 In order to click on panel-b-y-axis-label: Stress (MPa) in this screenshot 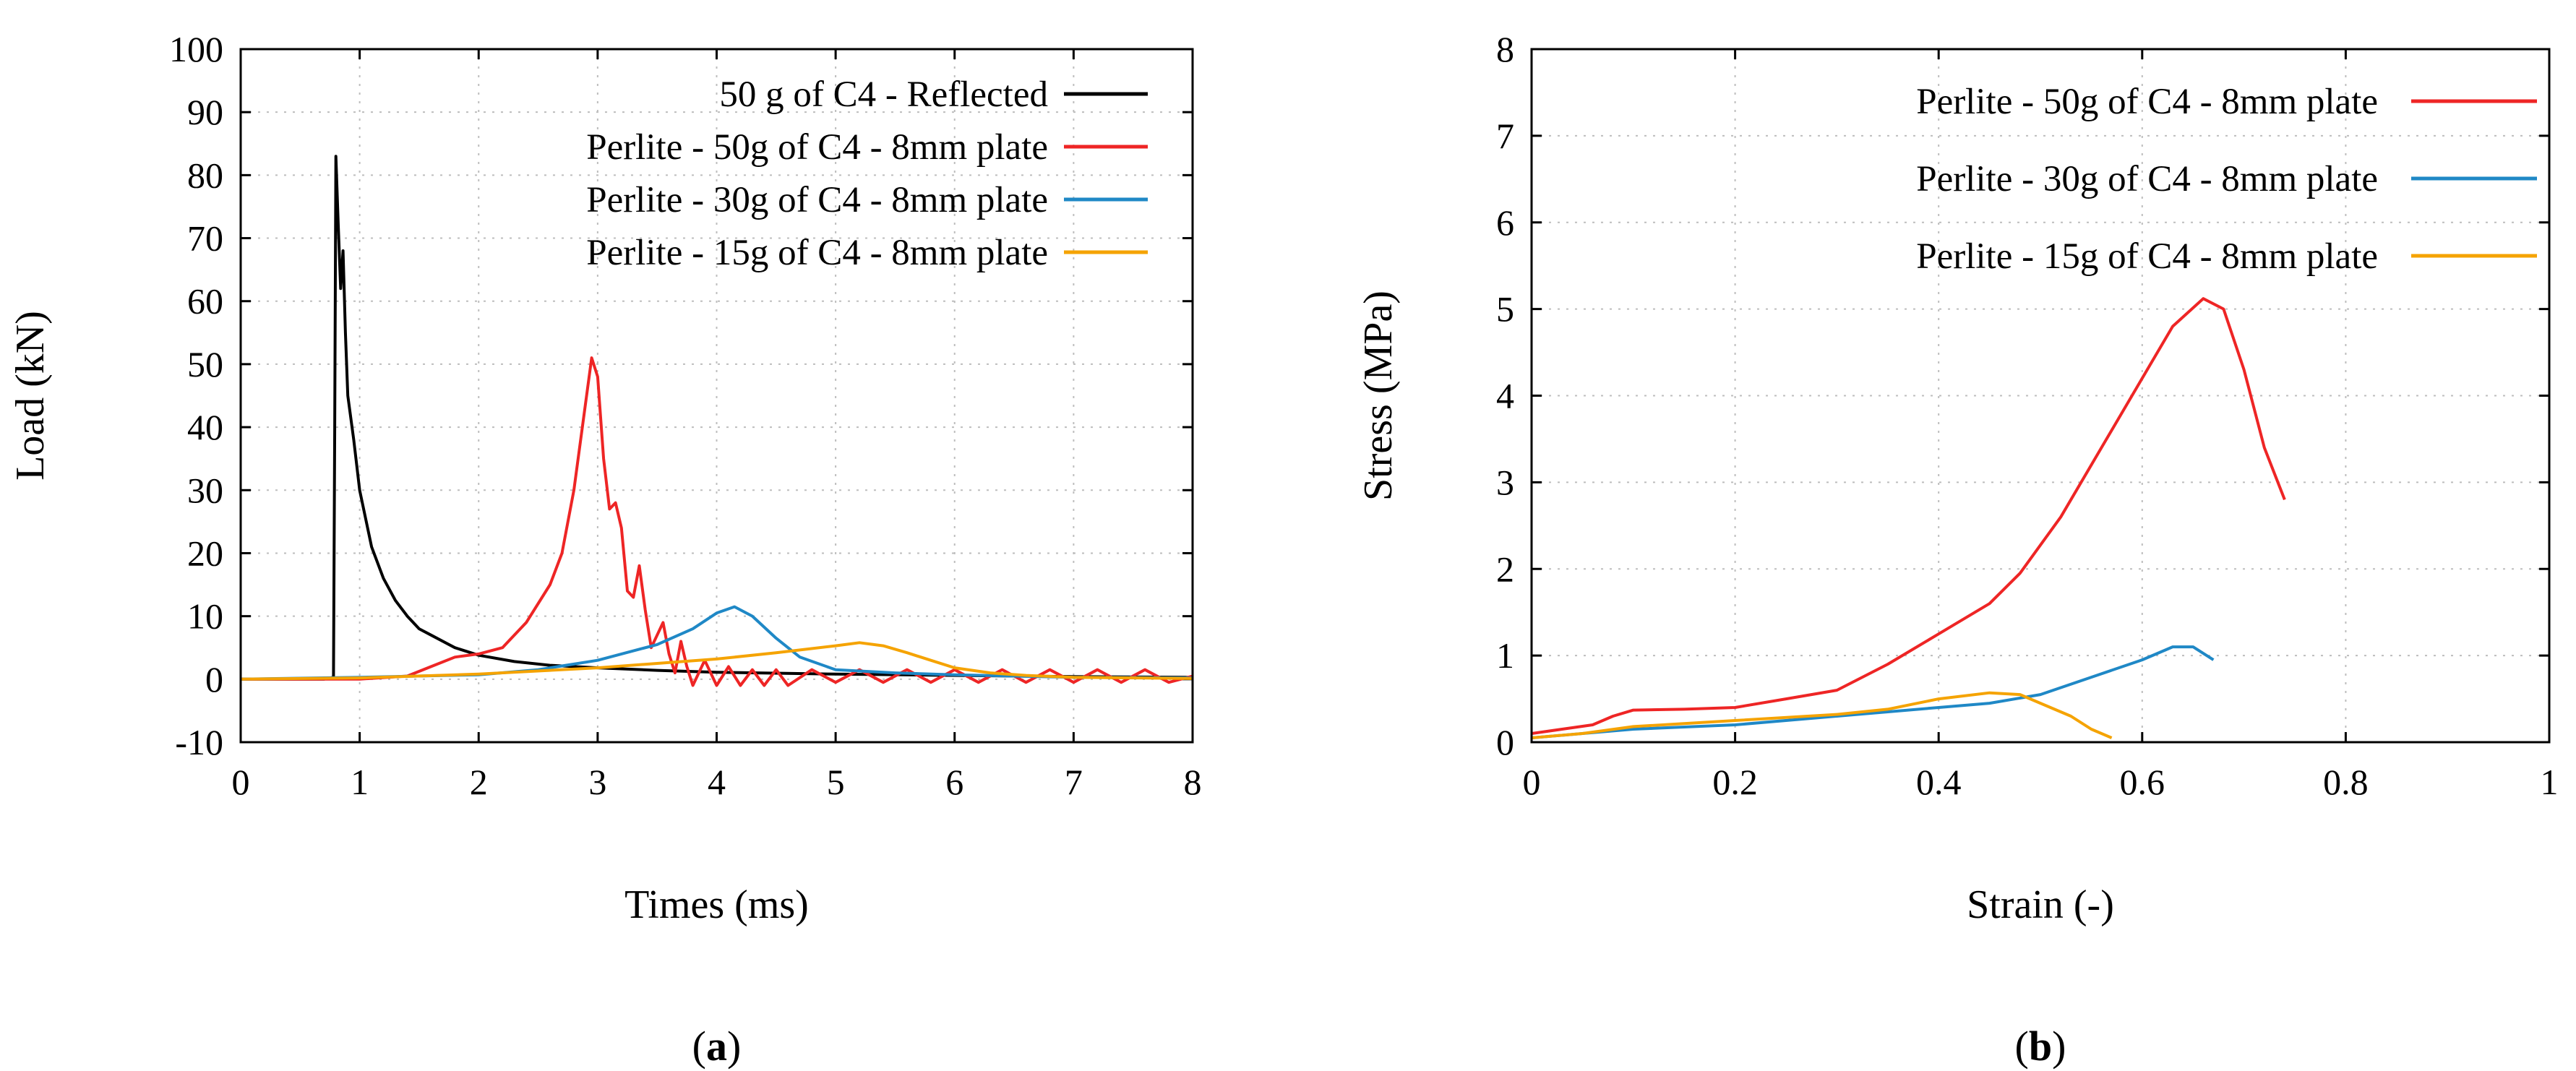, I will do `click(1379, 396)`.